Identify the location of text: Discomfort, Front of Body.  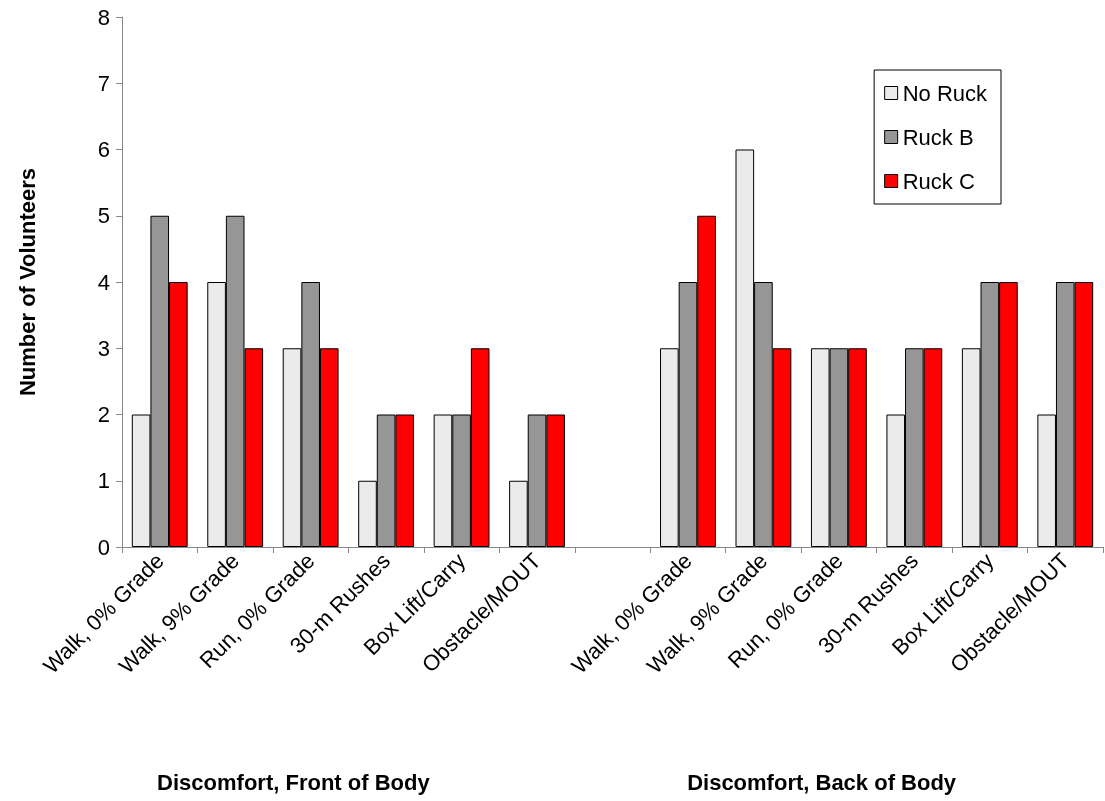
(294, 782).